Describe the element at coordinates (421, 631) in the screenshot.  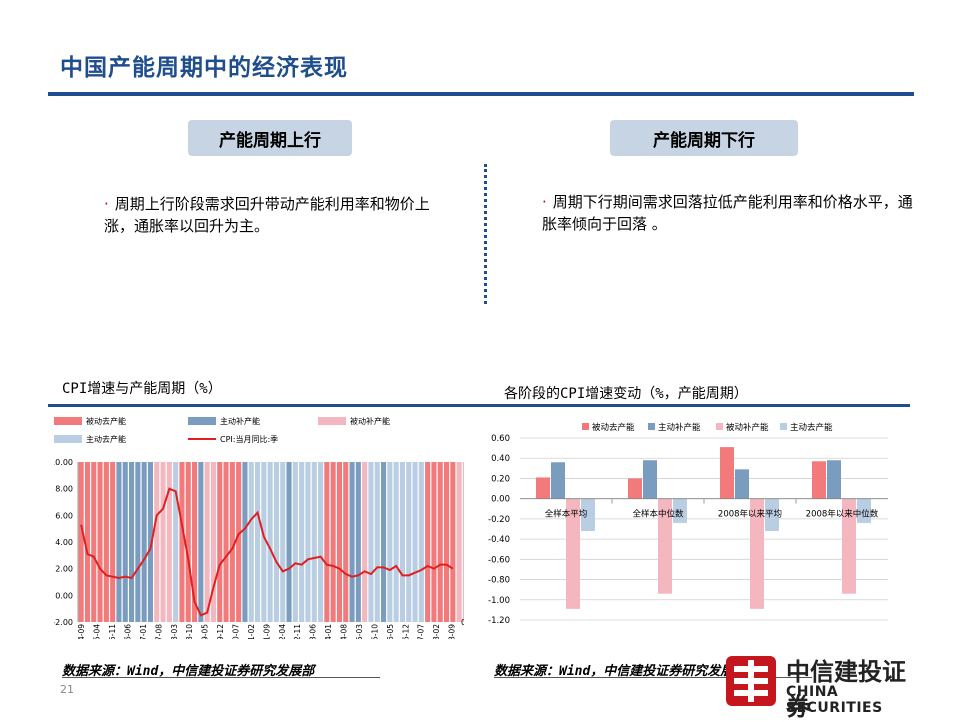
I see `x-tick-label: 2017-07` at that location.